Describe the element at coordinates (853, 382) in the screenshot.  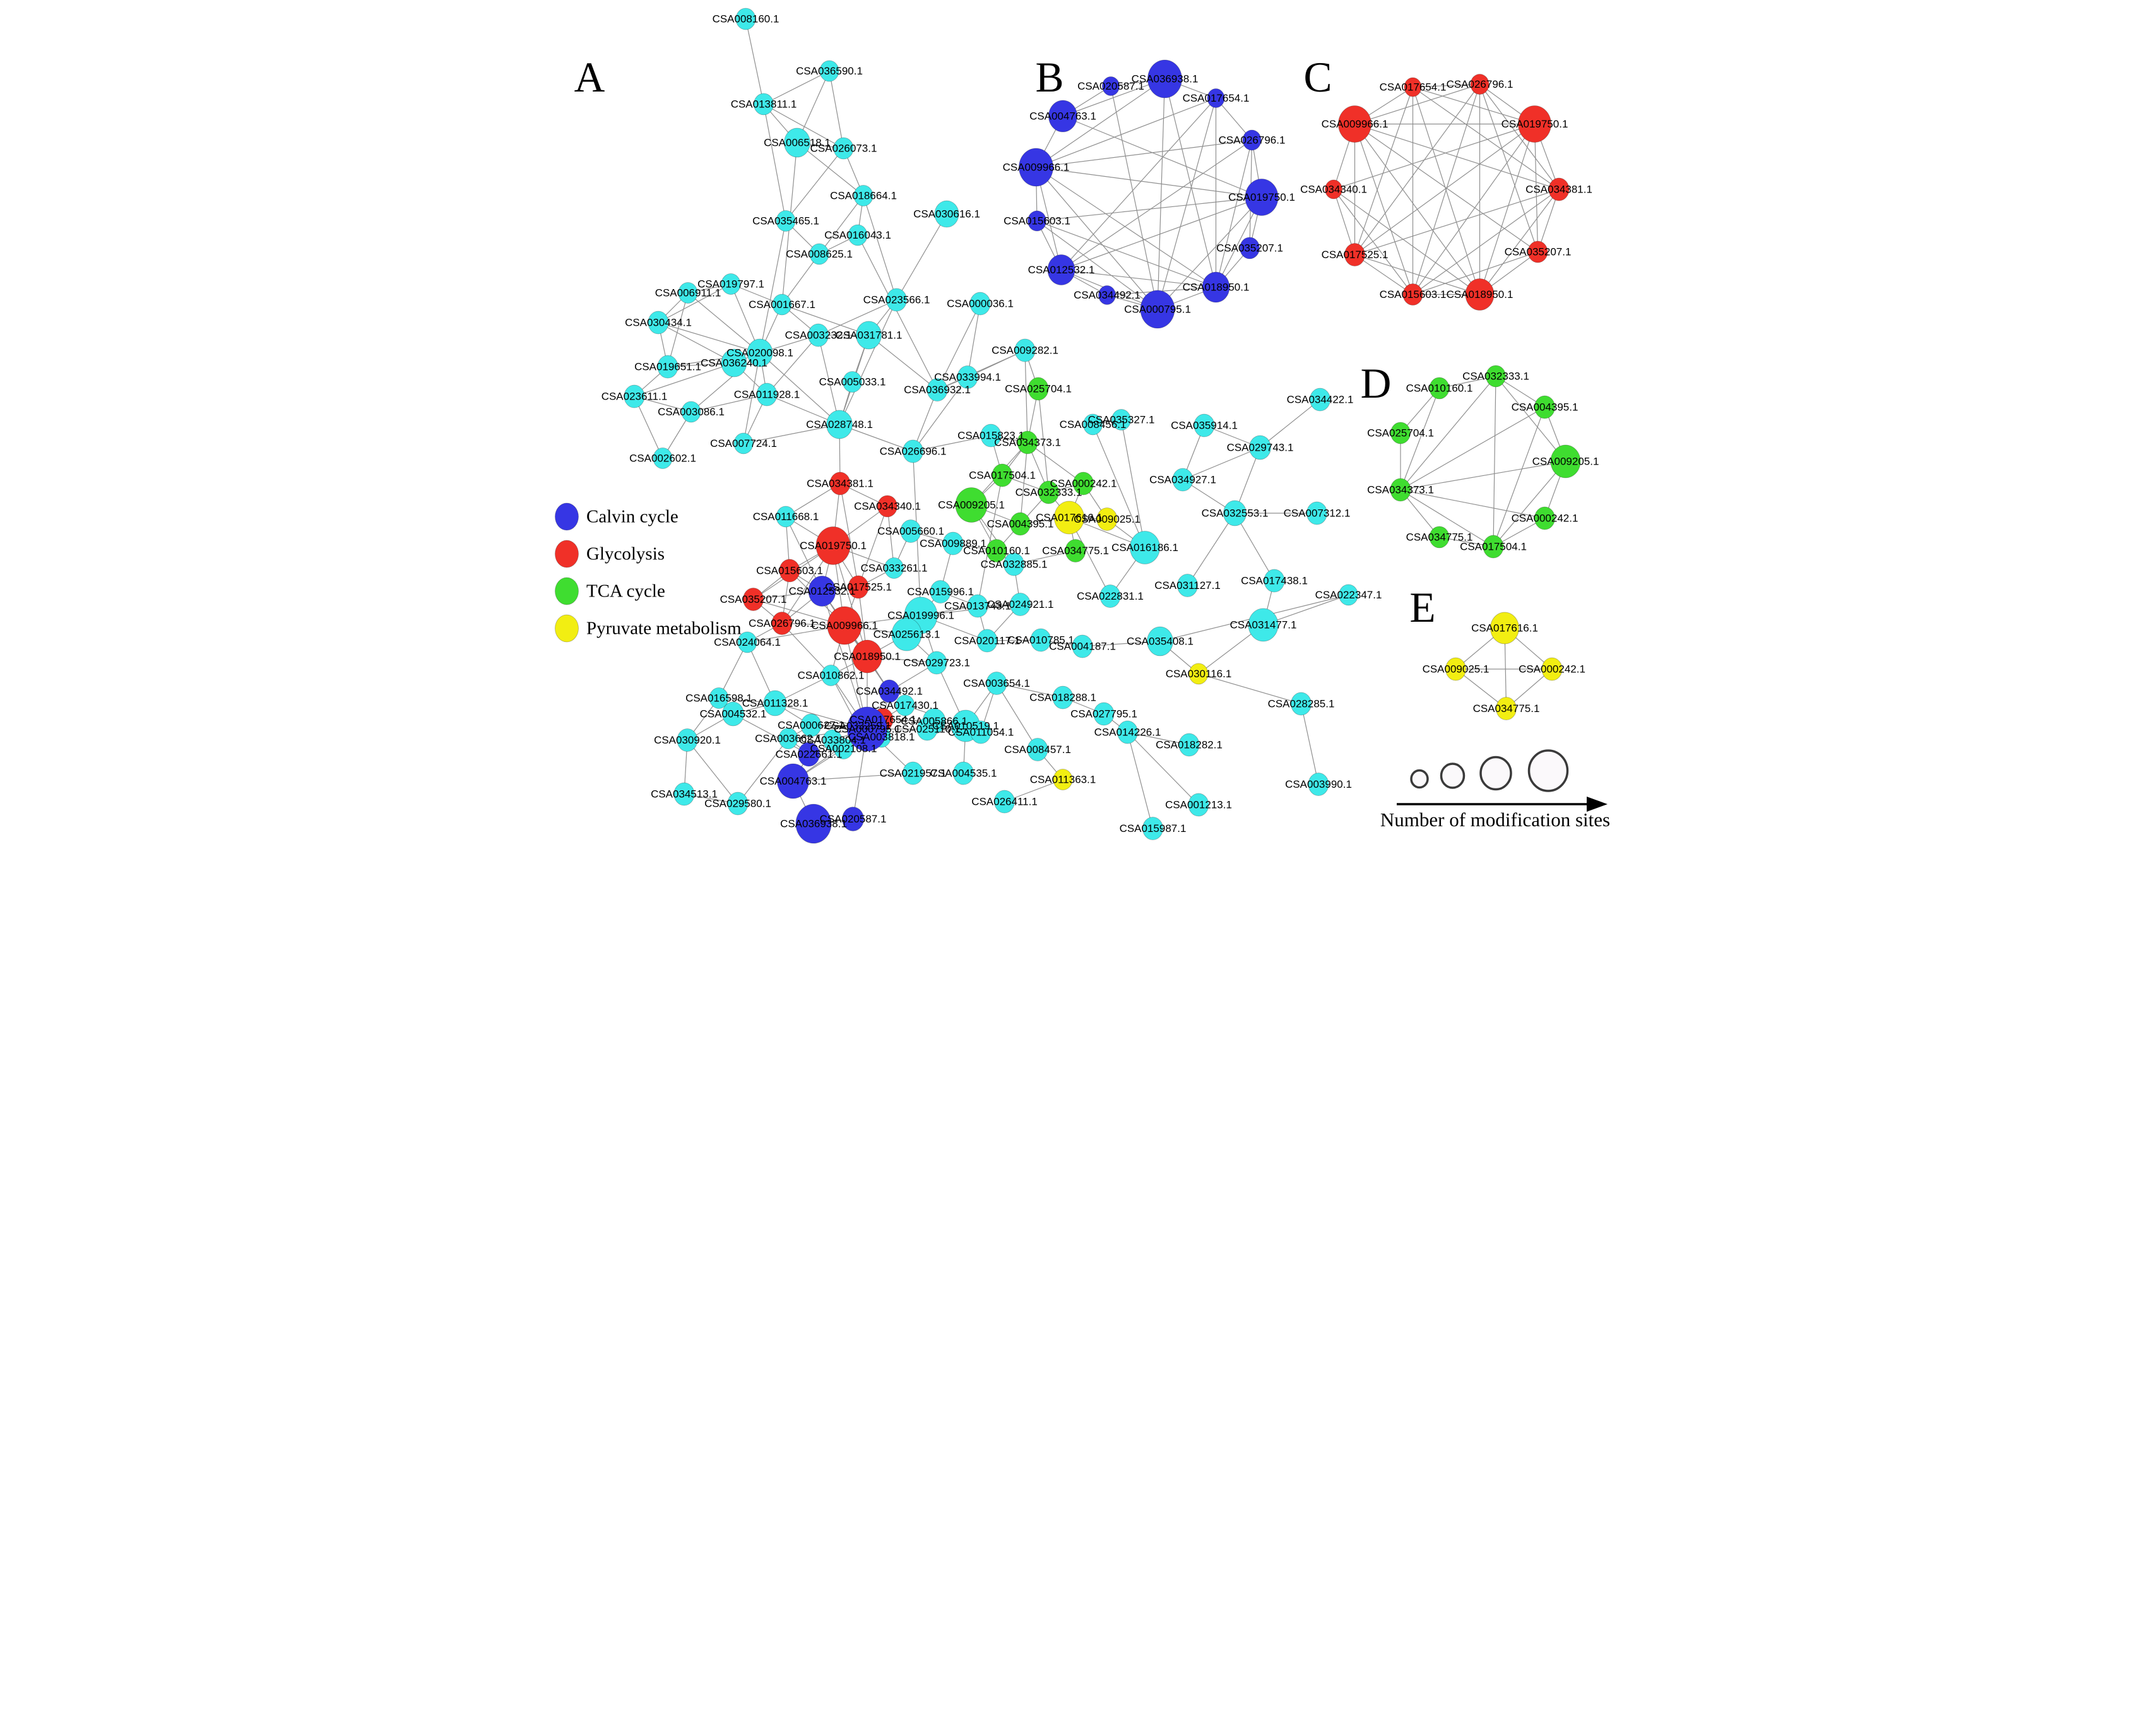
I see `panelA-node-CSA005033.1` at that location.